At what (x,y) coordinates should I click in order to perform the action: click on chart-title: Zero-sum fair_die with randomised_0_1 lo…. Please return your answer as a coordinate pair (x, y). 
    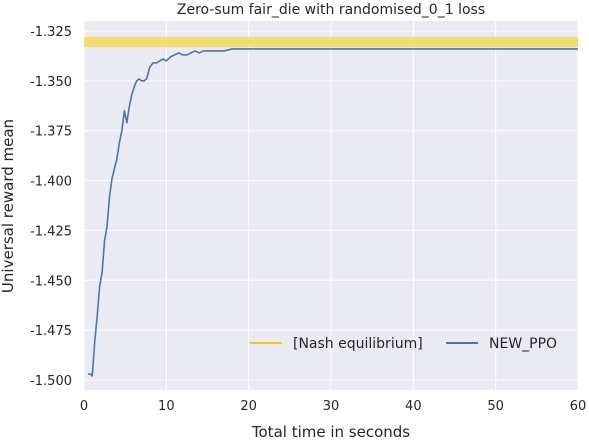
    Looking at the image, I should click on (331, 10).